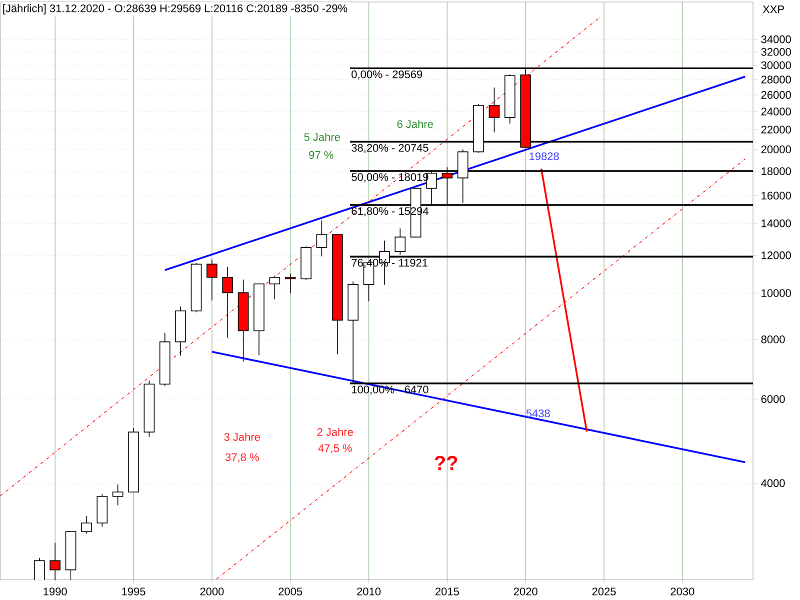 The width and height of the screenshot is (800, 600). Describe the element at coordinates (175, 9) in the screenshot. I see `chart-title: [Jährlich] 31.12.2020 - O:28639 H:29569 L:20116 C:20189 -8350 -29%` at that location.